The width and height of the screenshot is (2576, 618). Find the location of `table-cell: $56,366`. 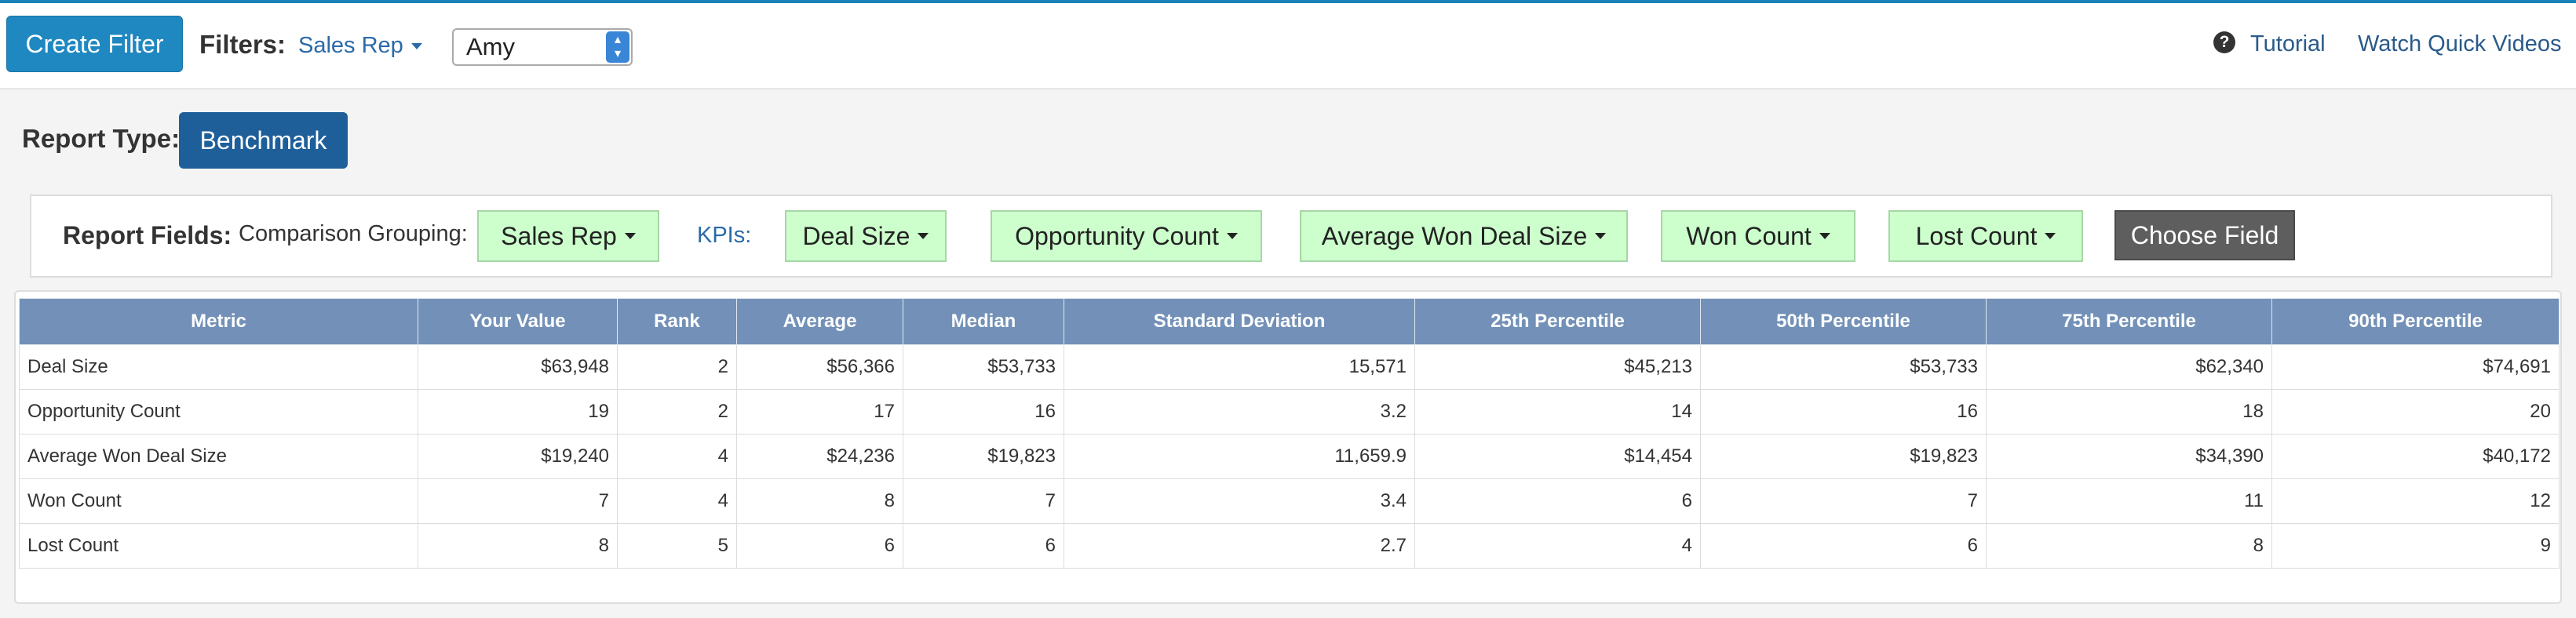

table-cell: $56,366 is located at coordinates (819, 367).